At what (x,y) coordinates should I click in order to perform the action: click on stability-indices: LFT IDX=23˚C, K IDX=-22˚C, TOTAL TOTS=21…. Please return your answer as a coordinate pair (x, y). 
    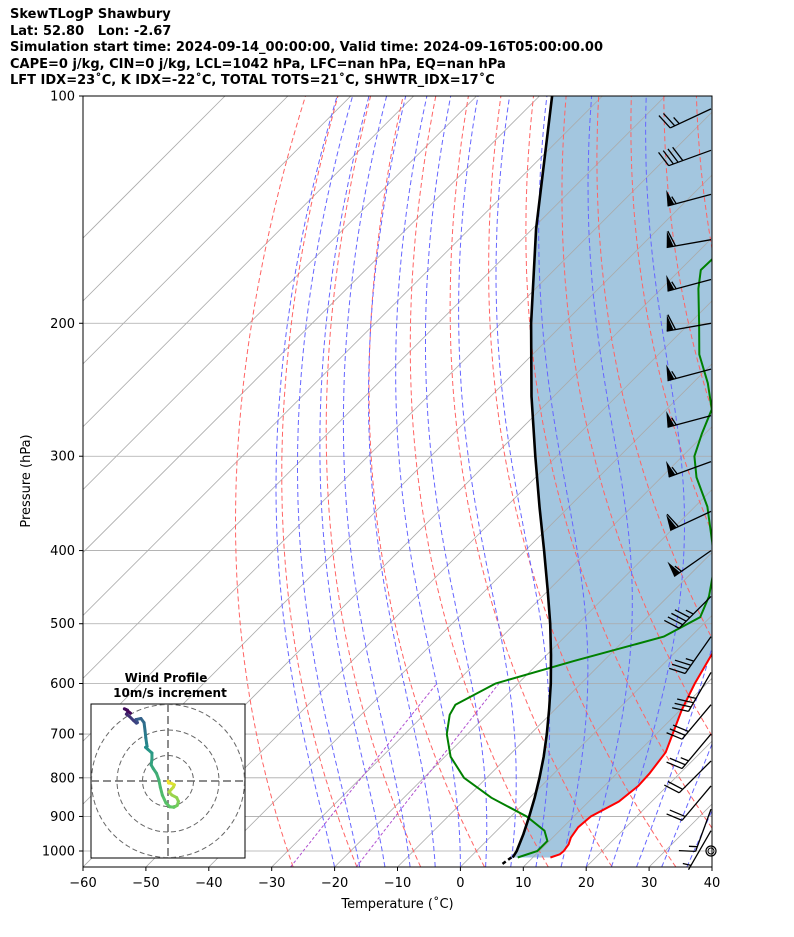
    Looking at the image, I should click on (252, 80).